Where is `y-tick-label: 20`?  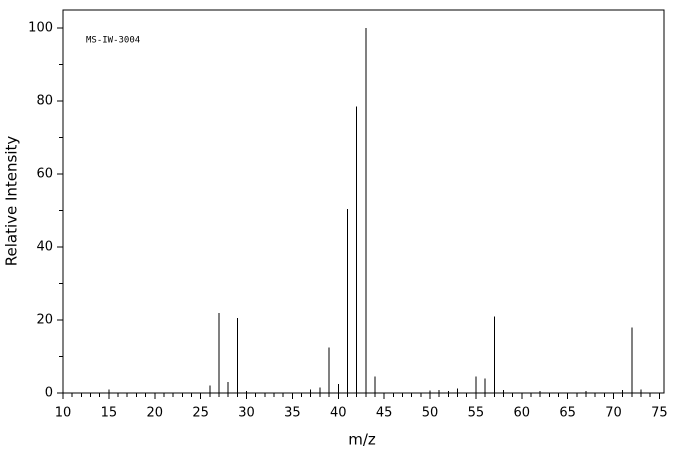
y-tick-label: 20 is located at coordinates (44, 320).